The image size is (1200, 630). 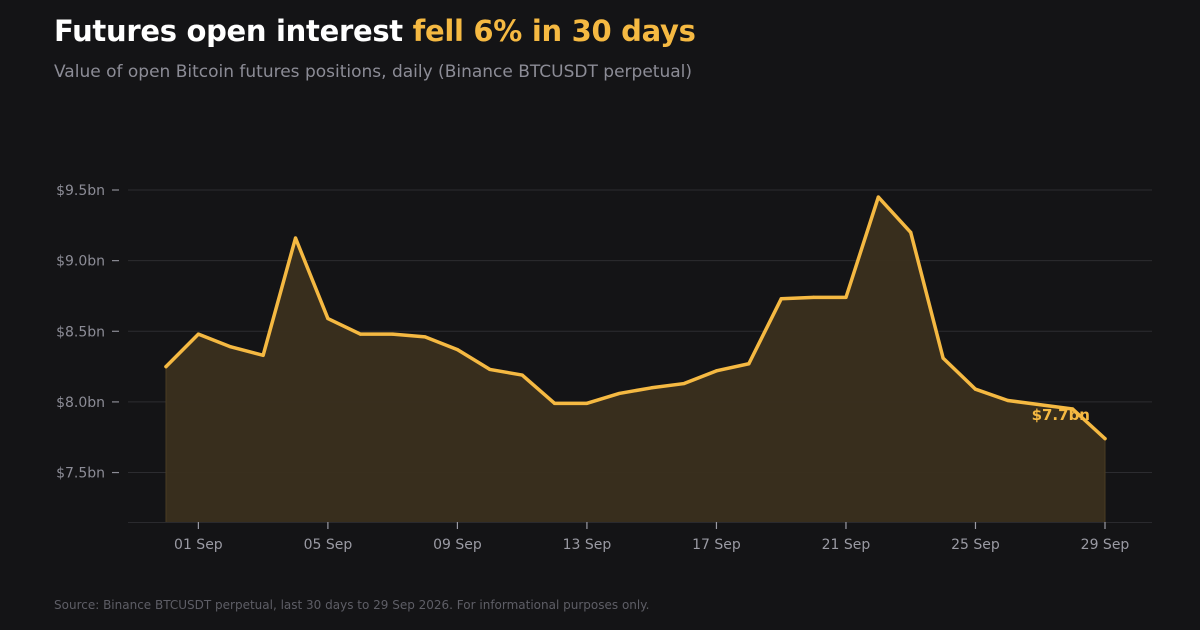 I want to click on x-tick-label: 21 Sep, so click(x=846, y=545).